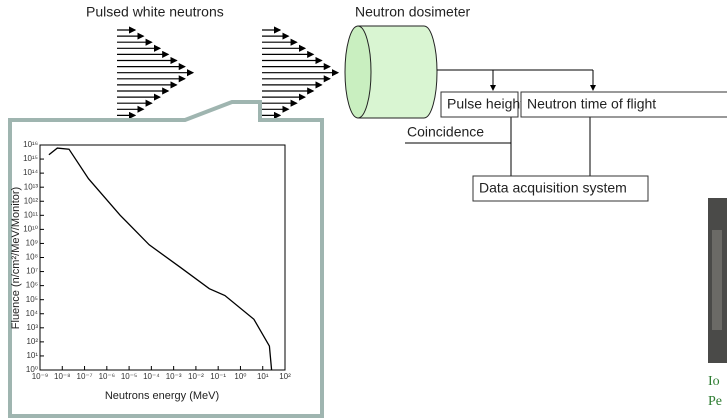 The width and height of the screenshot is (727, 419). I want to click on x-tick-label: 10⁻⁶, so click(107, 376).